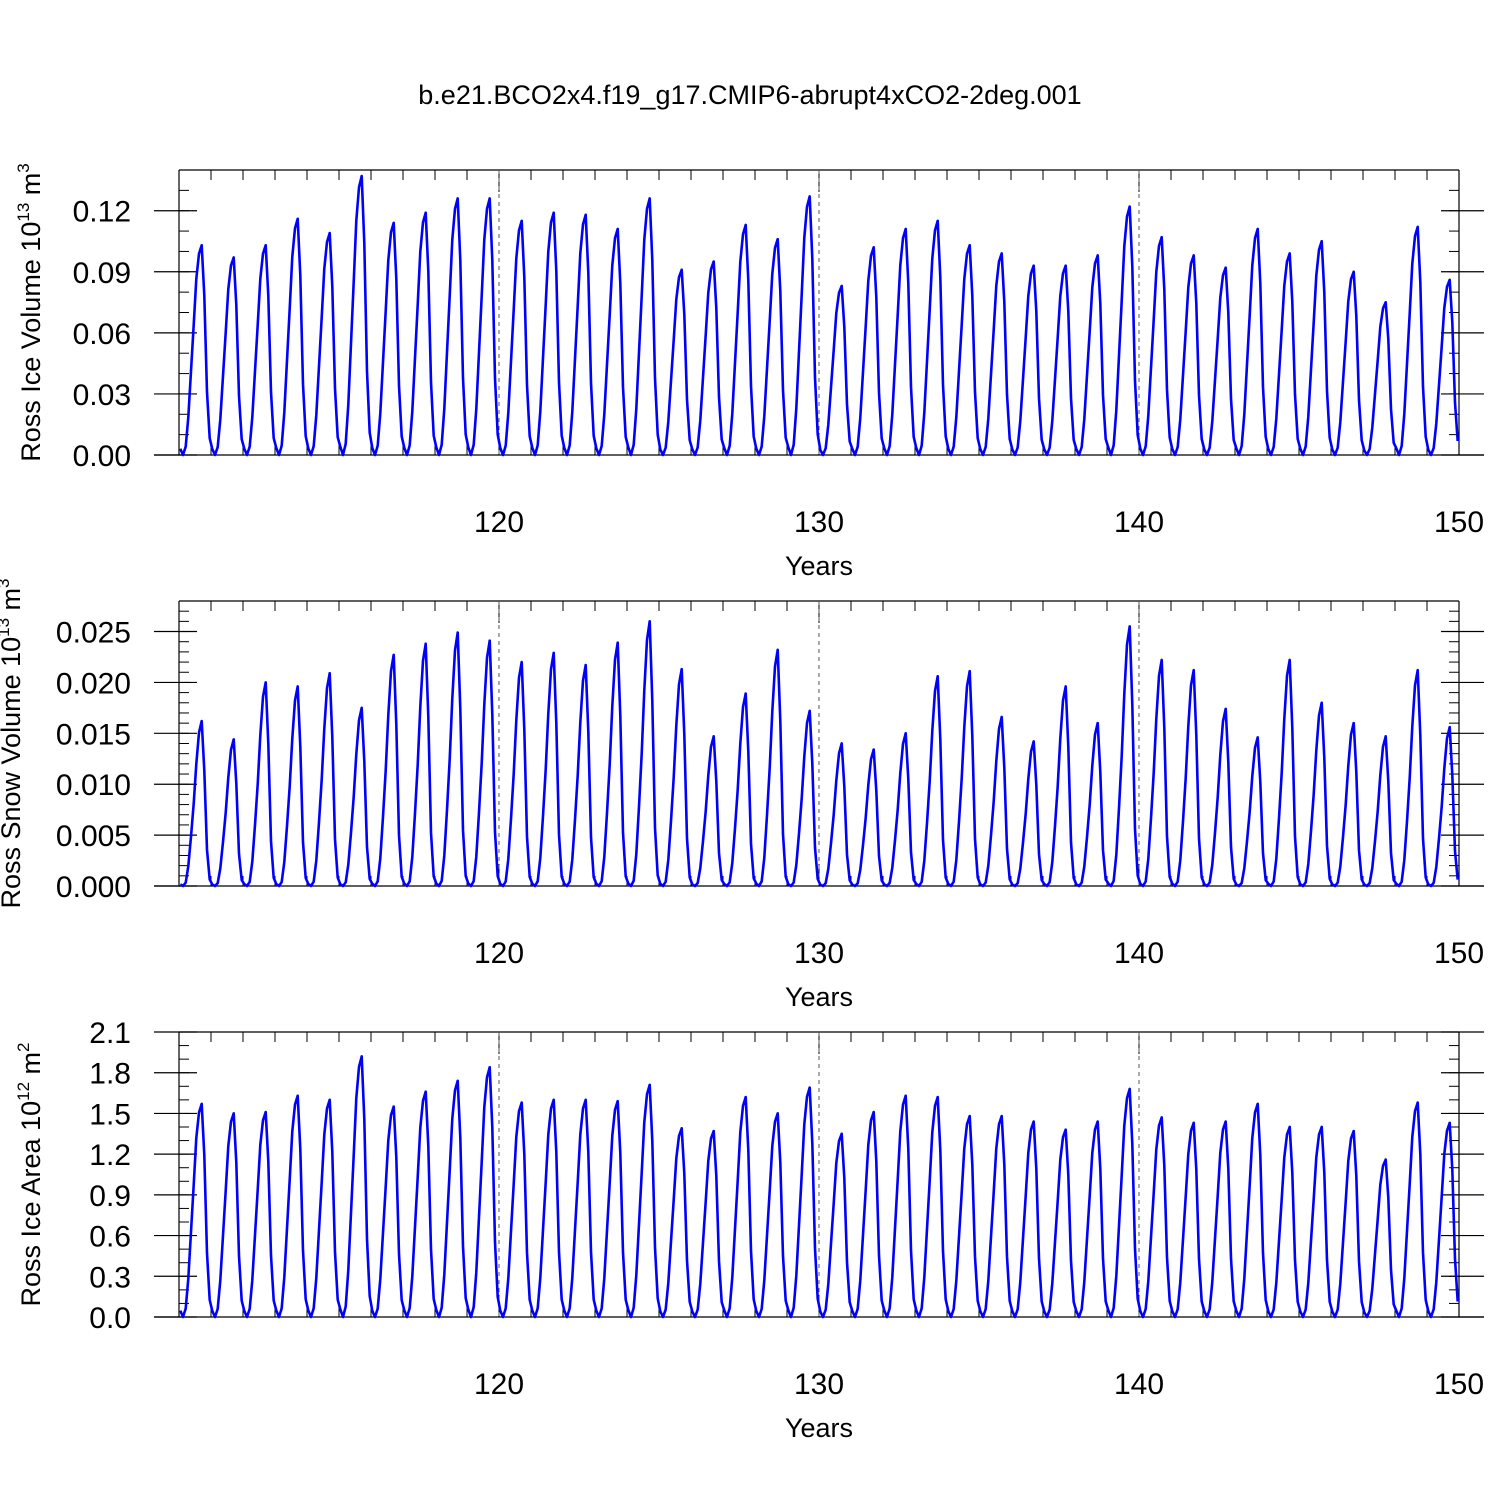 This screenshot has height=1500, width=1500. I want to click on y-axis-label: Ross Snow Volume 1013 m3, so click(13, 743).